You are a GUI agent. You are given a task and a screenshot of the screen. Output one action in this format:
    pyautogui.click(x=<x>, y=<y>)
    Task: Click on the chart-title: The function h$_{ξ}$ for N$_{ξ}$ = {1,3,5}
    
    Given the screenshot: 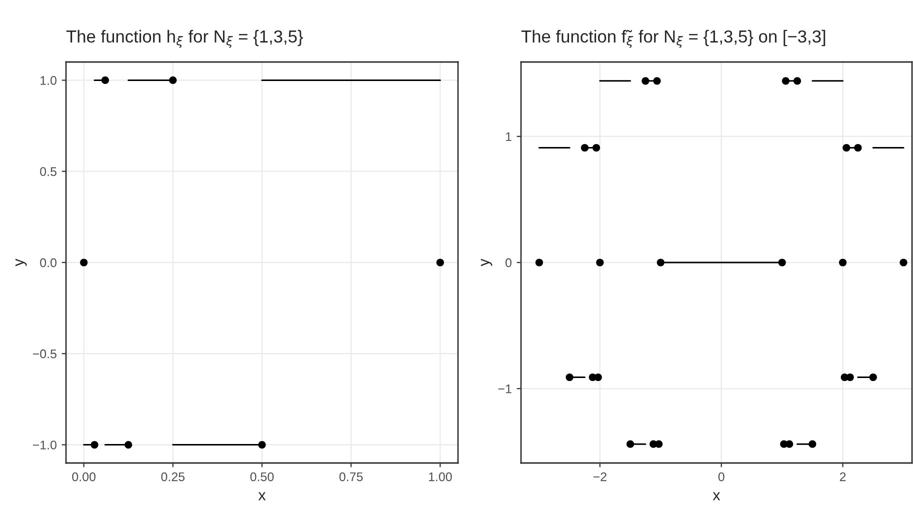 What is the action you would take?
    pyautogui.click(x=184, y=39)
    